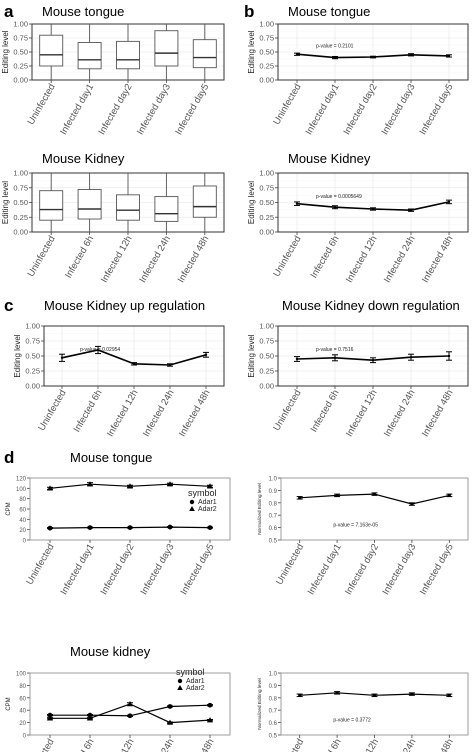 This screenshot has width=473, height=752. What do you see at coordinates (335, 47) in the screenshot?
I see `p-value-annotation: p-value = 0.2101` at bounding box center [335, 47].